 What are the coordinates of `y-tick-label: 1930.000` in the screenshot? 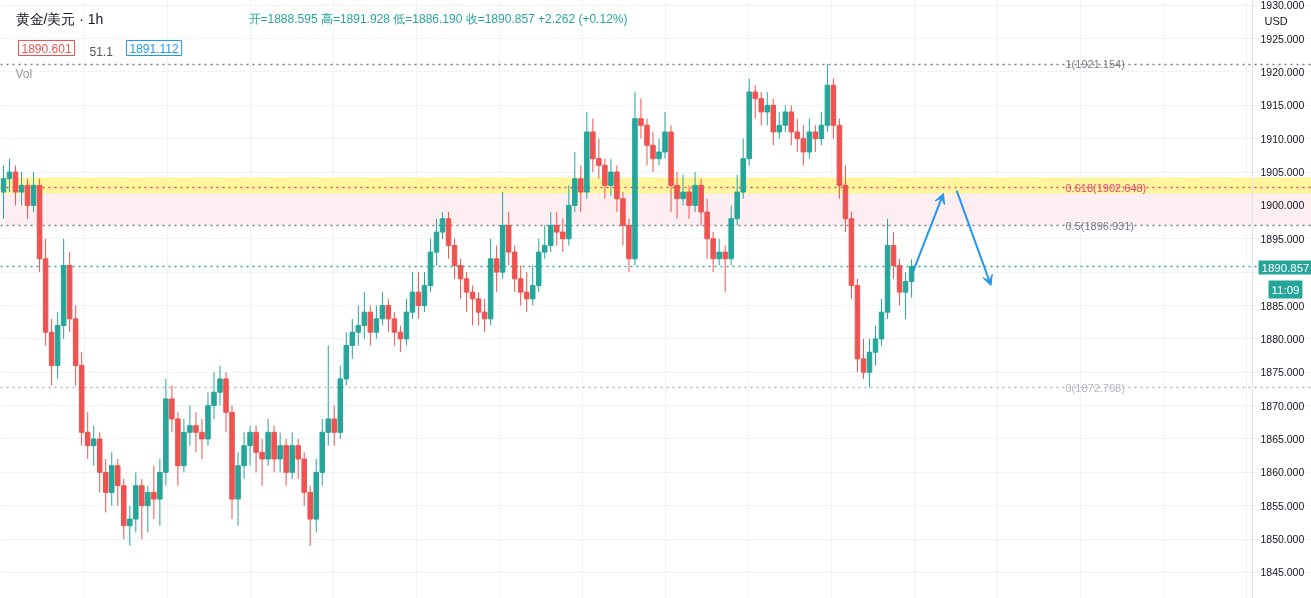 It's located at (1282, 6).